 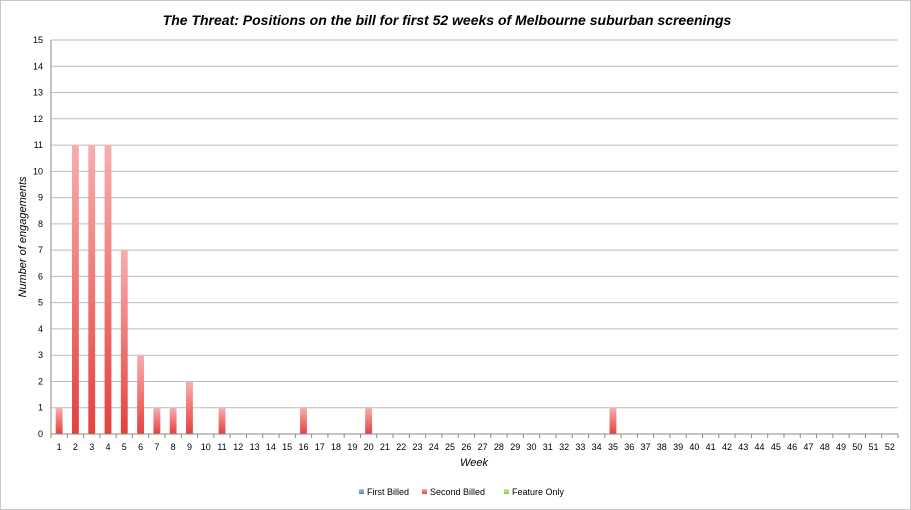 I want to click on legend: First Billed Second Billed Feature Only, so click(x=462, y=492).